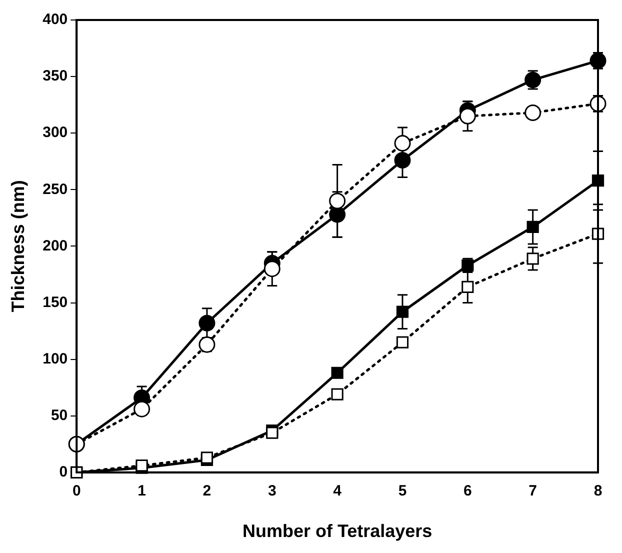 The image size is (622, 553). I want to click on x-tick-label: 1, so click(142, 491).